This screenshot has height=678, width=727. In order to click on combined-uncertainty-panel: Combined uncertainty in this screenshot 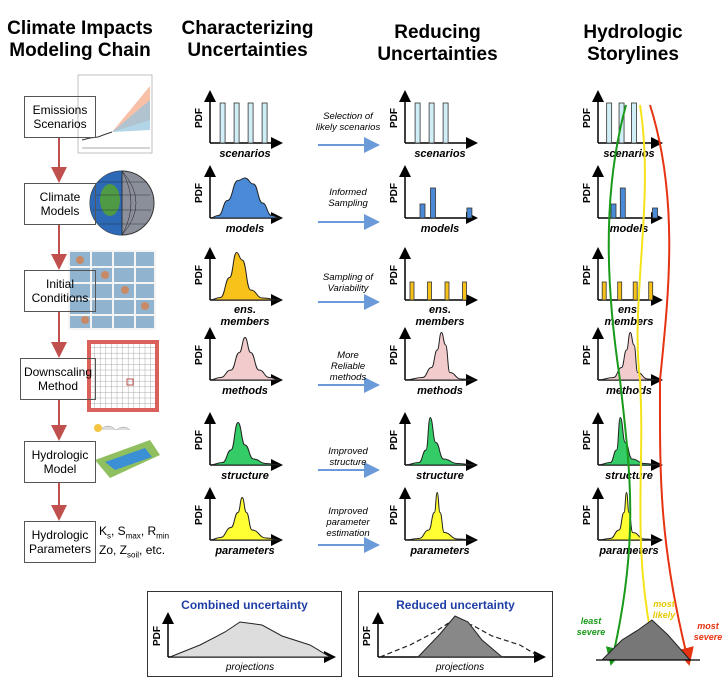, I will do `click(244, 634)`.